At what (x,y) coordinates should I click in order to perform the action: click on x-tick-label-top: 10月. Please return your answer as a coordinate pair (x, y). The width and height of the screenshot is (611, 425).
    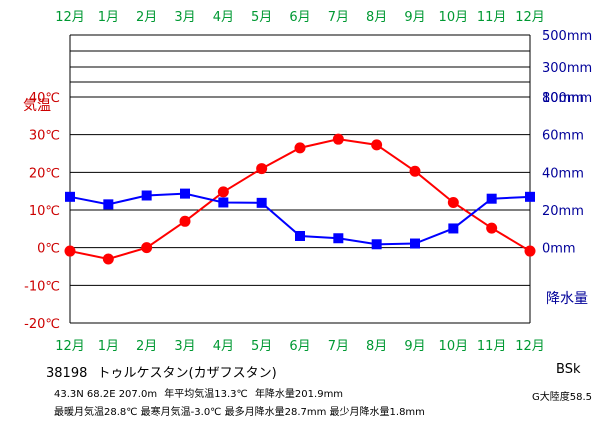
    Looking at the image, I should click on (454, 17).